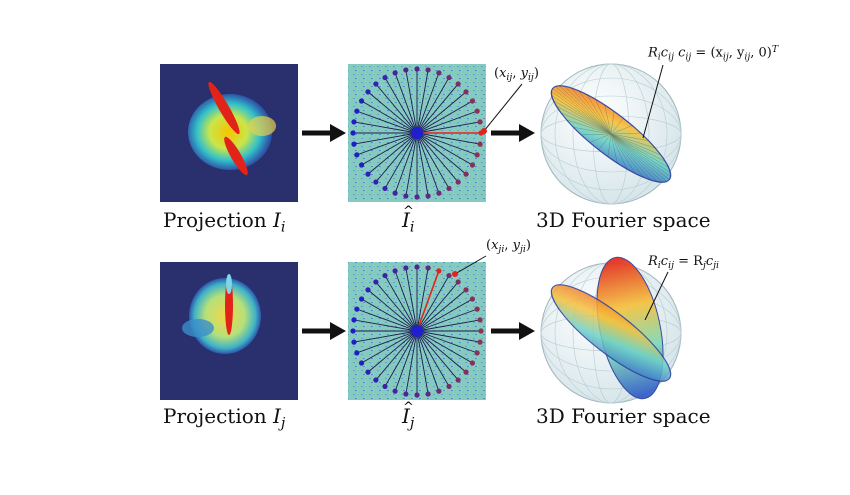 The height and width of the screenshot is (495, 850). What do you see at coordinates (502, 108) in the screenshot?
I see `pointer-line-point-ij` at bounding box center [502, 108].